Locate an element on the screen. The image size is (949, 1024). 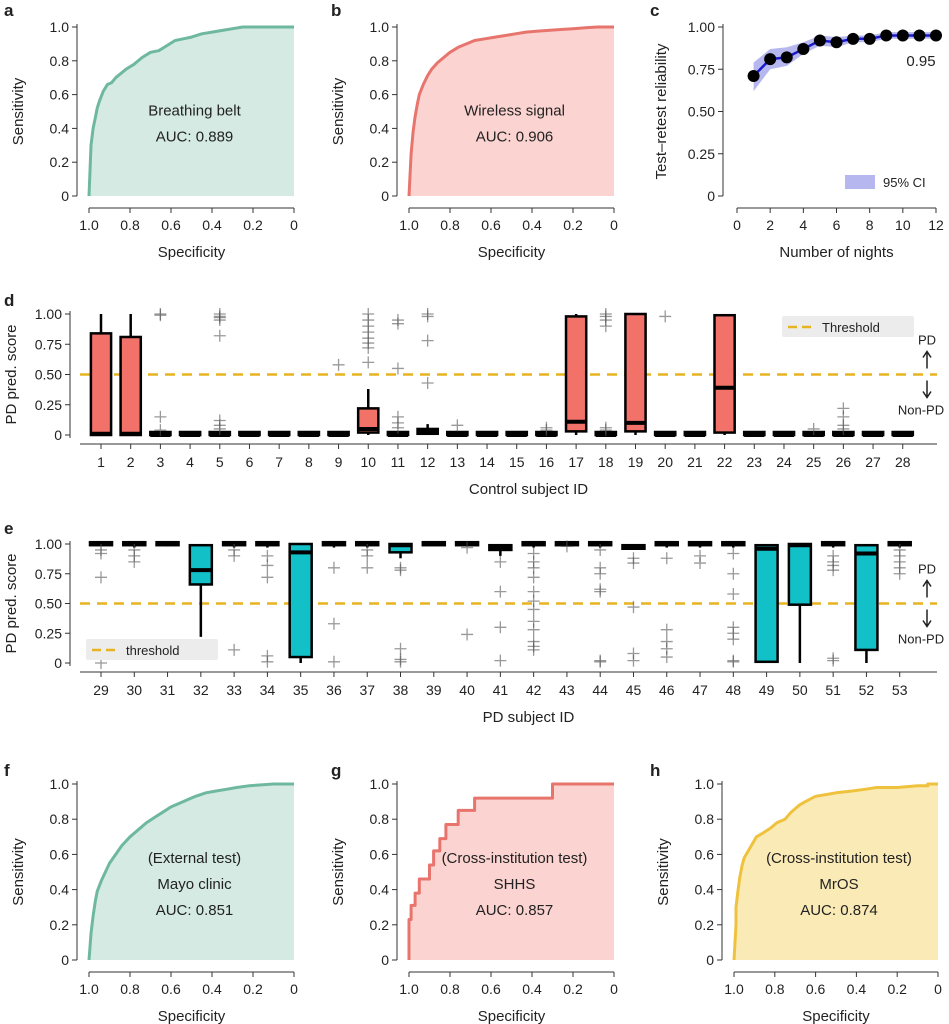
annotation-g: (Cross-institution test) is located at coordinates (515, 858).